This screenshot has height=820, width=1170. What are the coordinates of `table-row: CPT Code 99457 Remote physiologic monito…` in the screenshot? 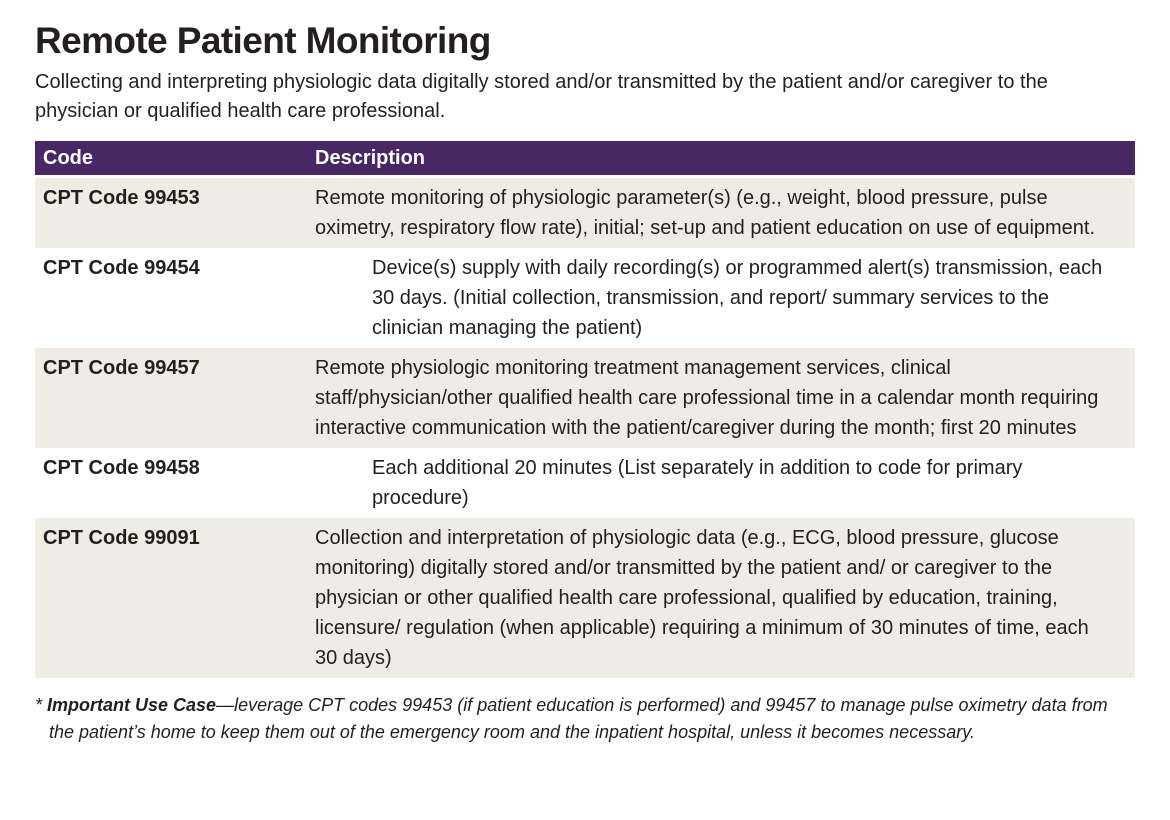 It's located at (585, 398).